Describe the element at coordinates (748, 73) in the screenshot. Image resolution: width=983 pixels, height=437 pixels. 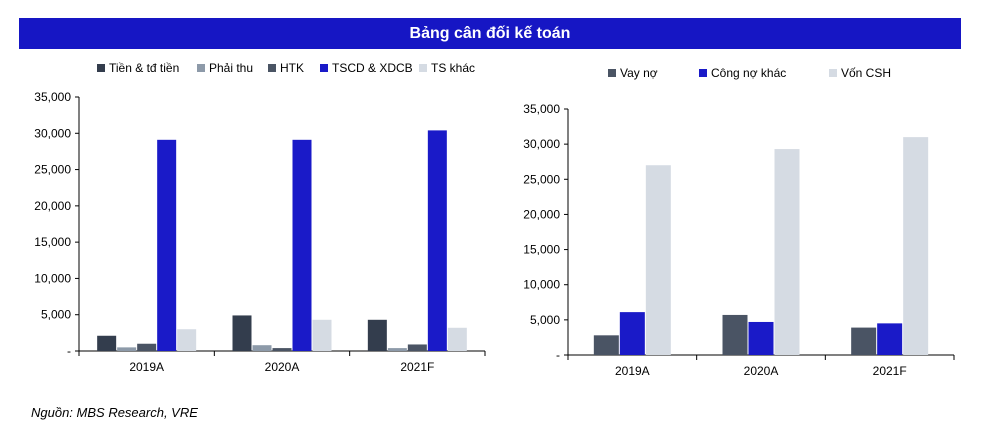
I see `legend-label: Công nợ khác` at that location.